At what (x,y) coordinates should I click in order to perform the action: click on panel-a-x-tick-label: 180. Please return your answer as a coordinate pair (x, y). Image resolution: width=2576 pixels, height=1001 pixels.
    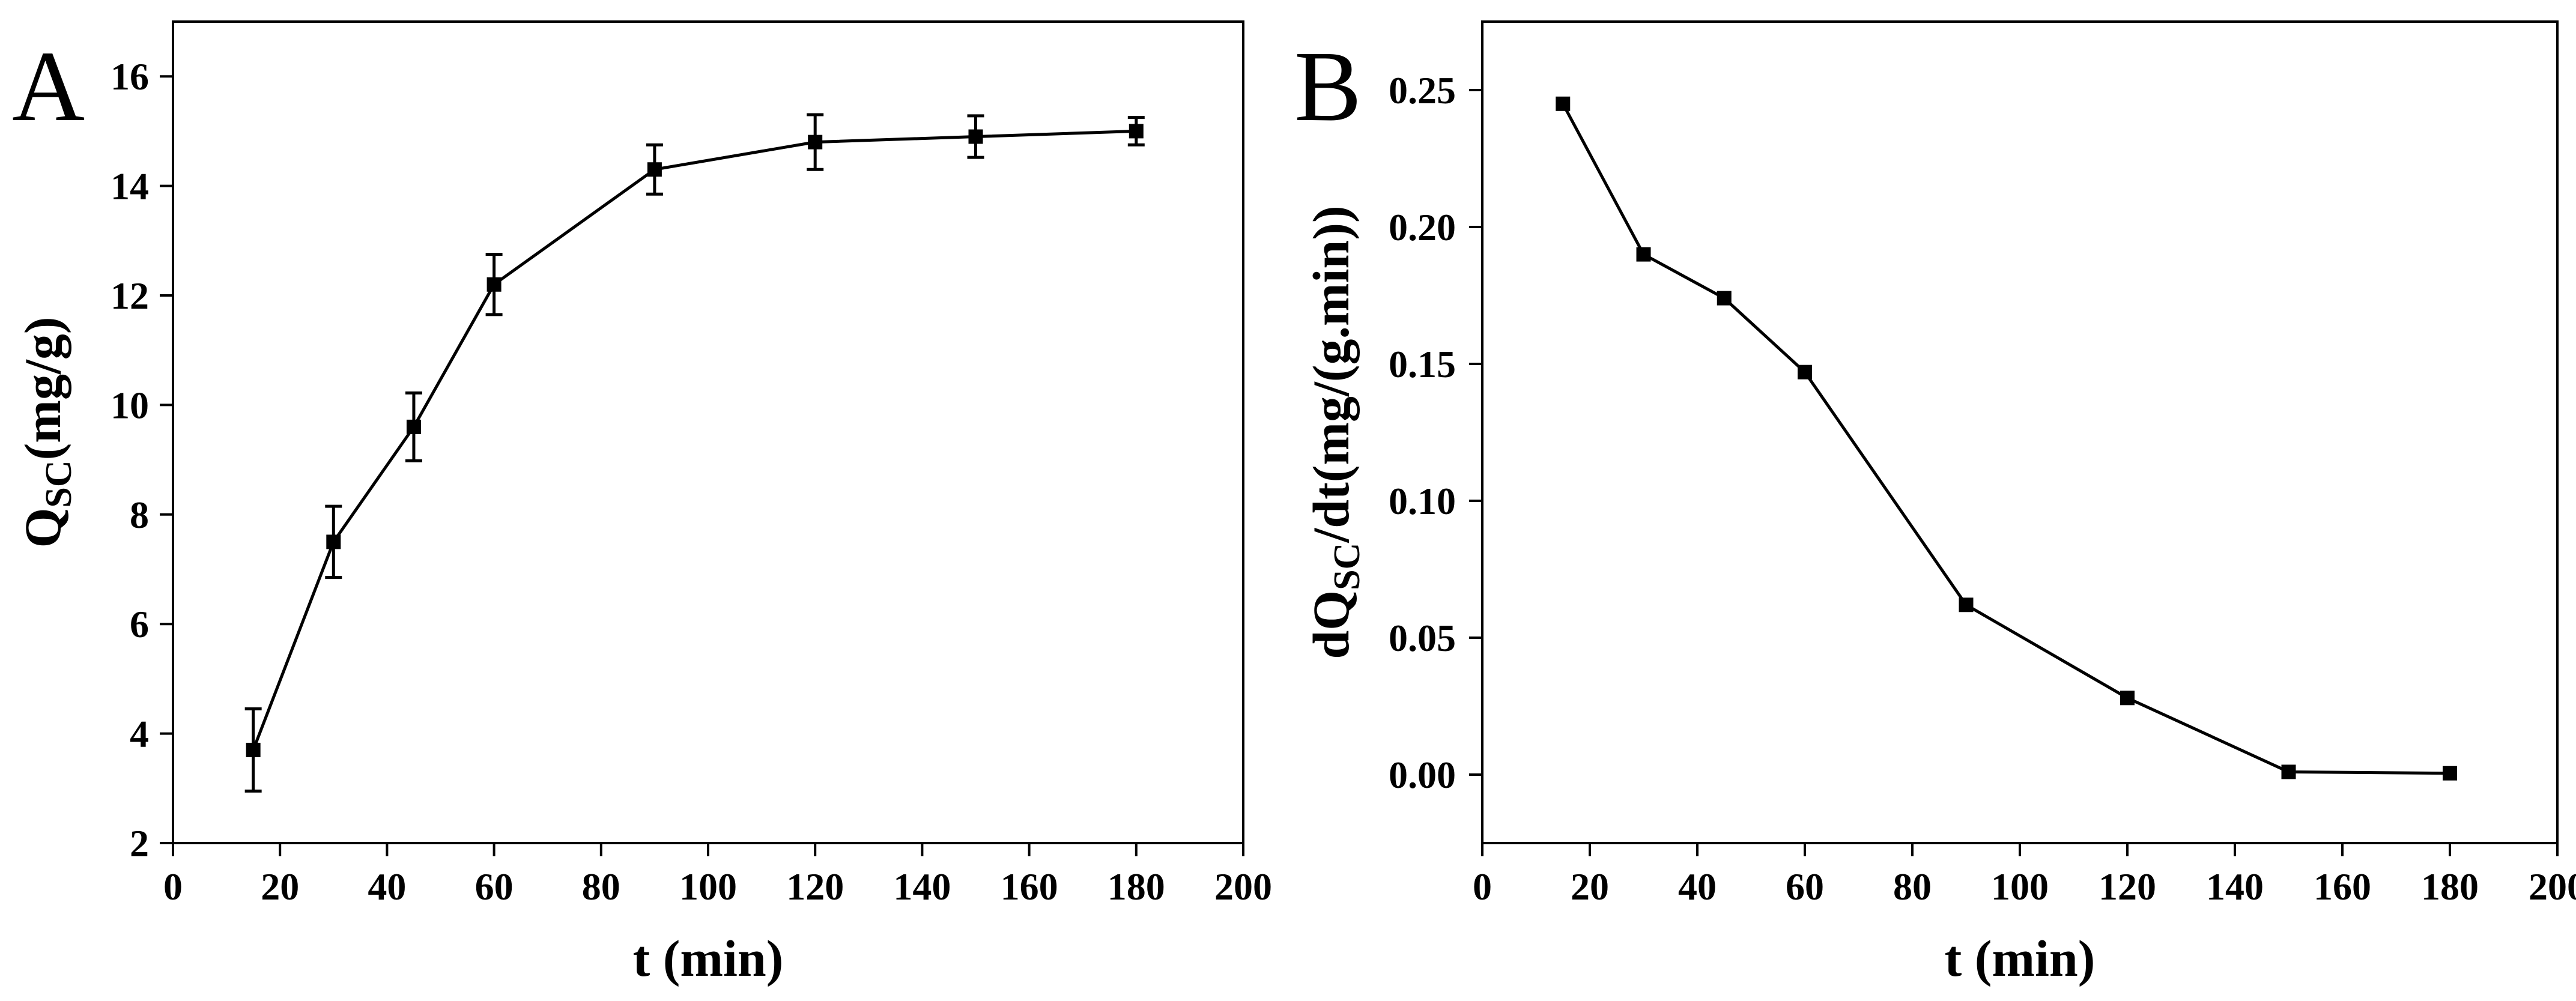
    Looking at the image, I should click on (1136, 886).